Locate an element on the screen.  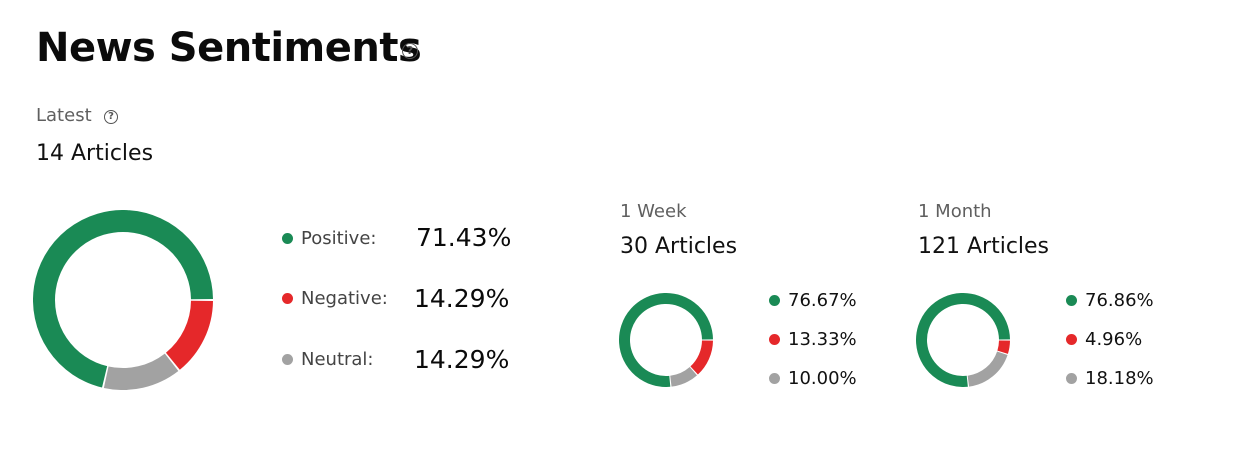
month-legend-positive: 76.86% is located at coordinates (1110, 300).